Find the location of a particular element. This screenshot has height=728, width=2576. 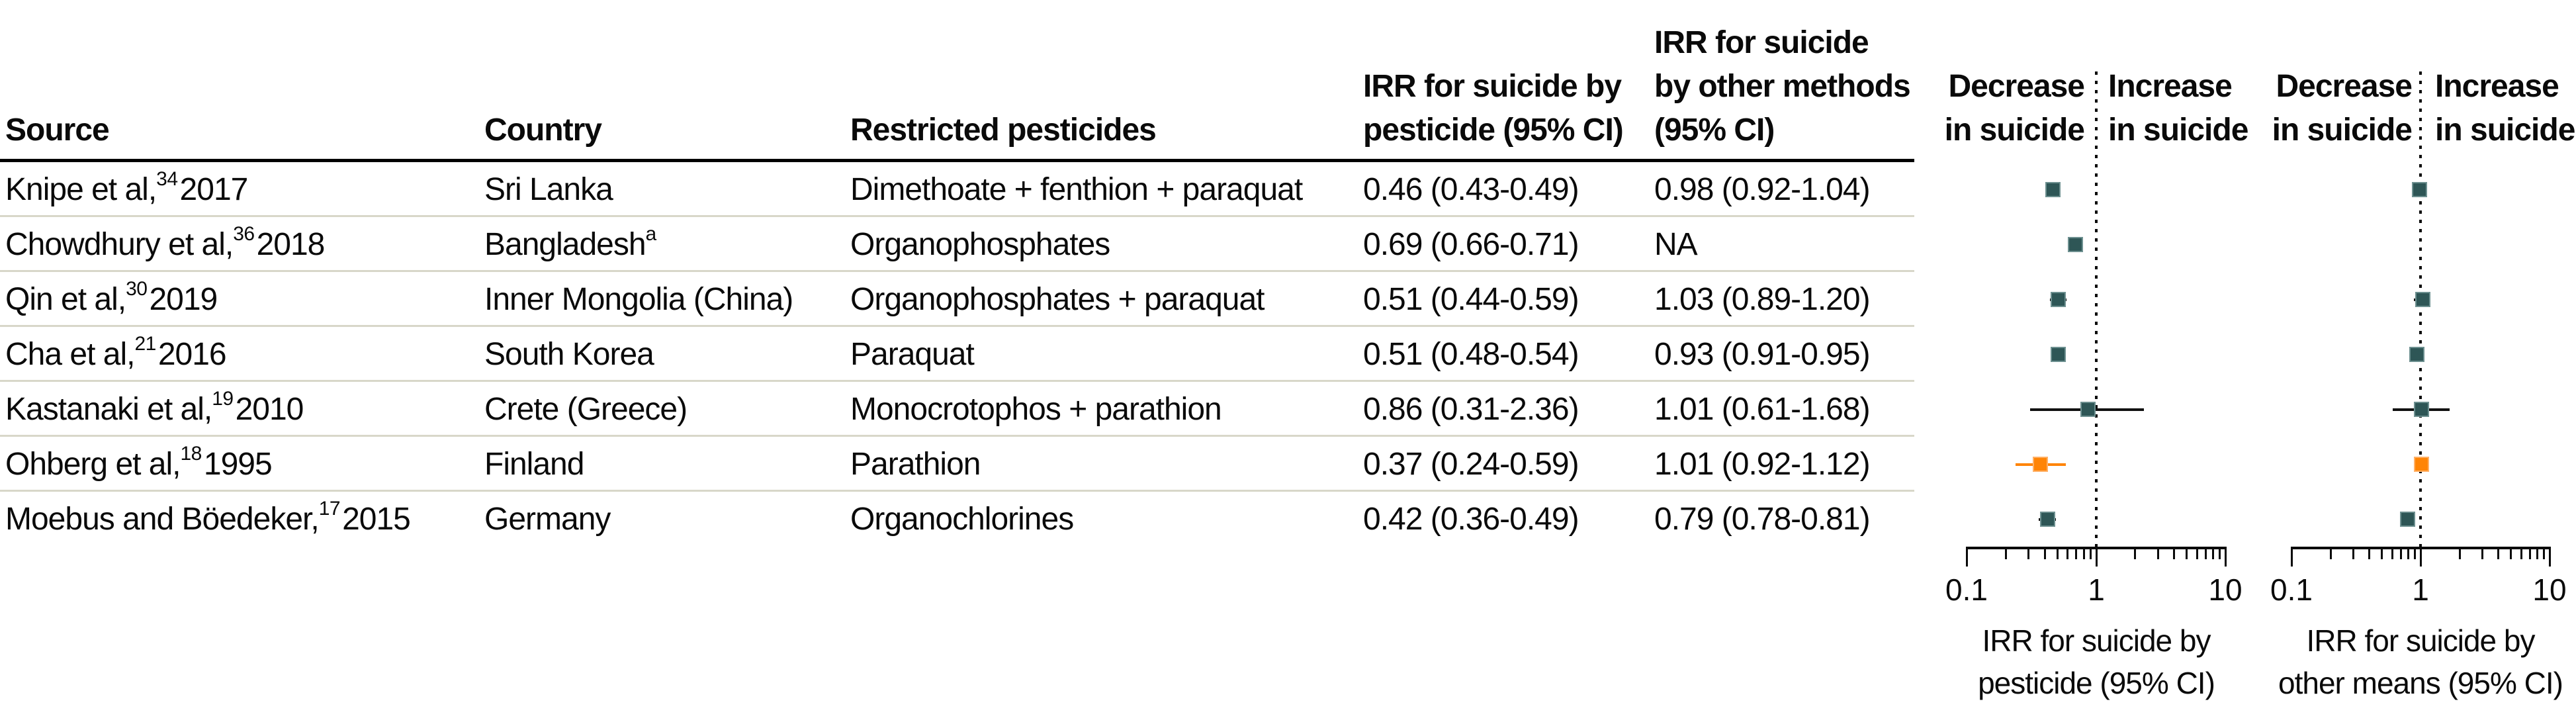

source-cell: Kastanaki et al, 19 2010 is located at coordinates (154, 409).